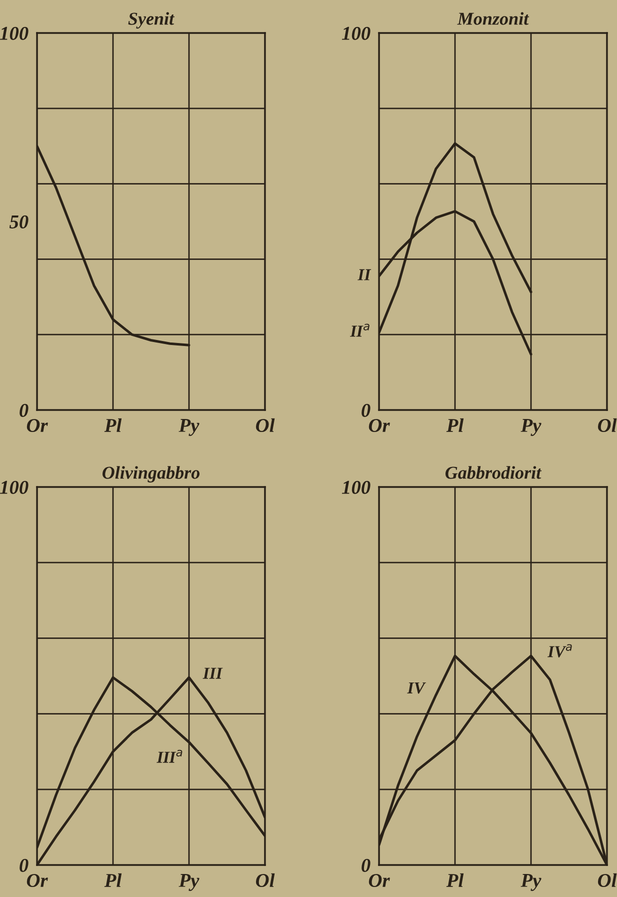  Describe the element at coordinates (212, 673) in the screenshot. I see `series-label: III` at that location.